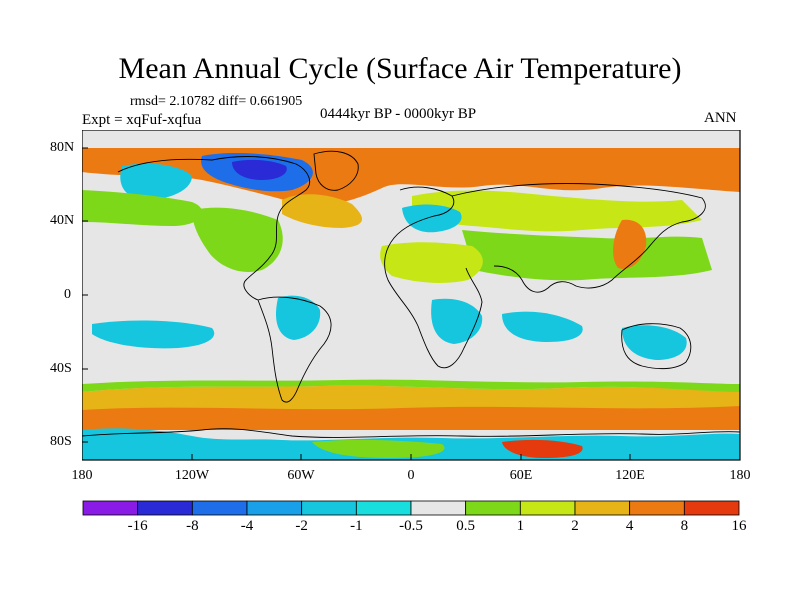 This screenshot has height=600, width=800. What do you see at coordinates (216, 101) in the screenshot?
I see `stats-line: rmsd= 2.10782 diff= 0.661905` at bounding box center [216, 101].